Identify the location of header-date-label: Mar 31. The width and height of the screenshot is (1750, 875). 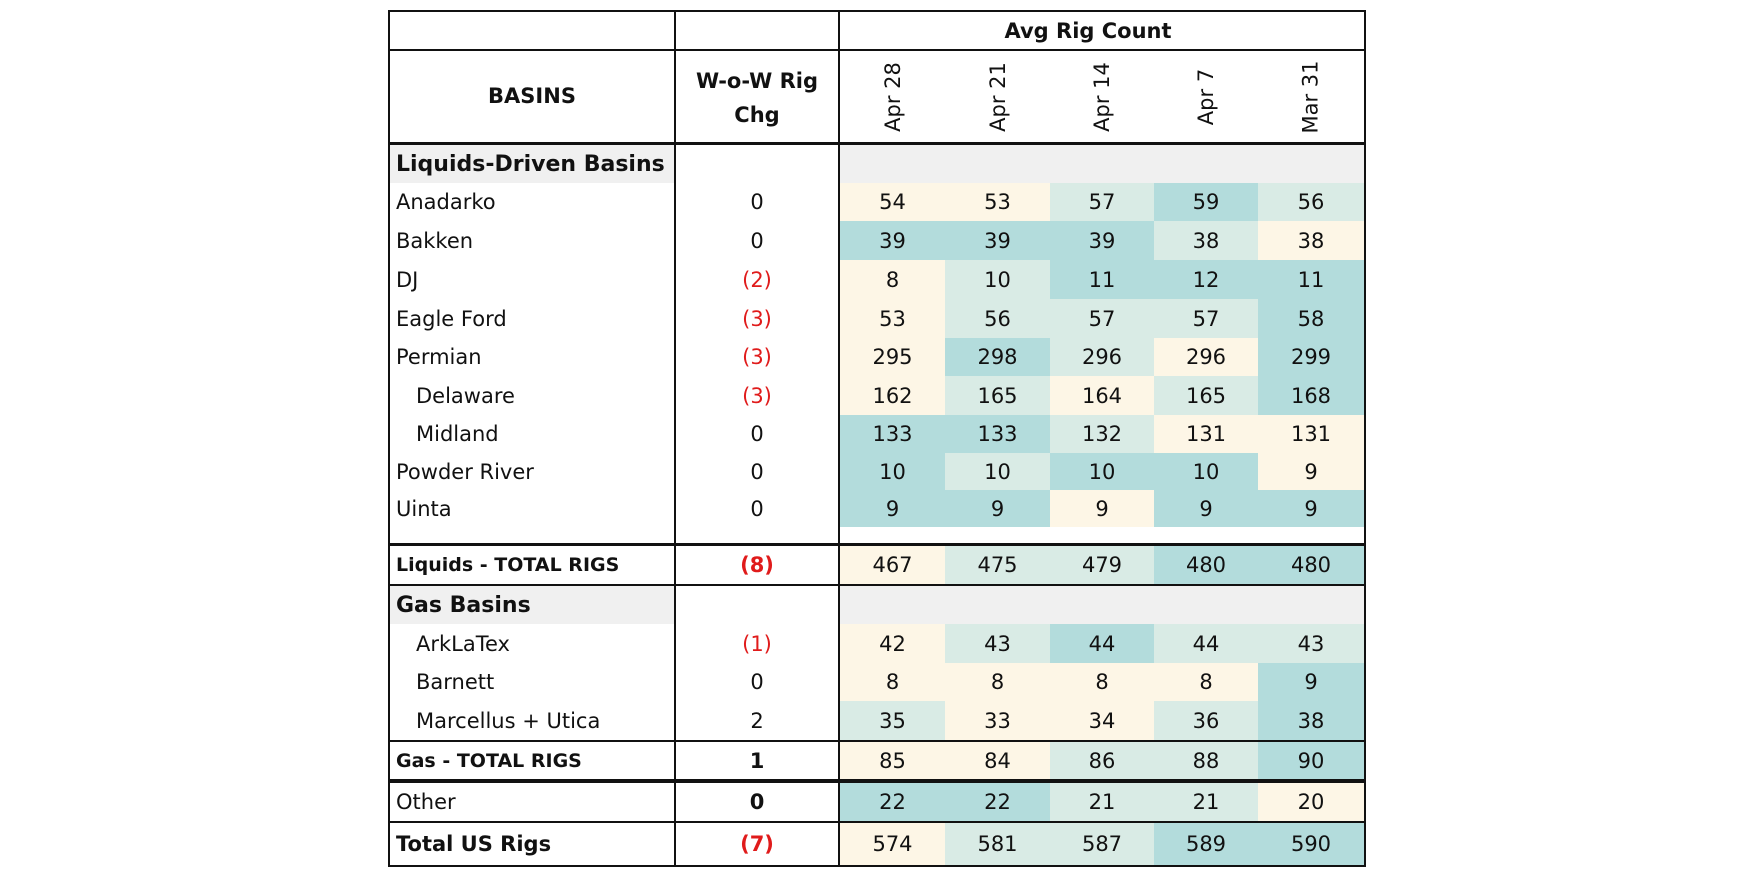
(1311, 96).